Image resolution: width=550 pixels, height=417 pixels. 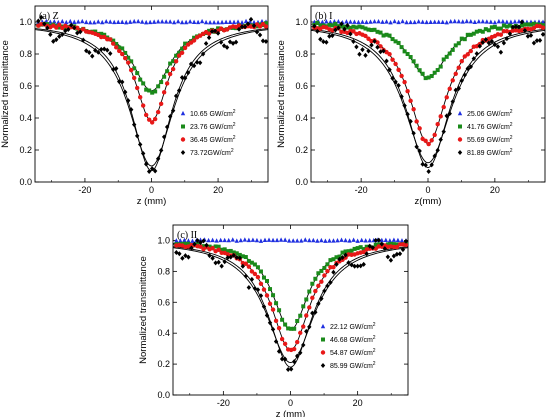 I want to click on legend-entry: 23.76 GW/cm2, so click(x=213, y=126).